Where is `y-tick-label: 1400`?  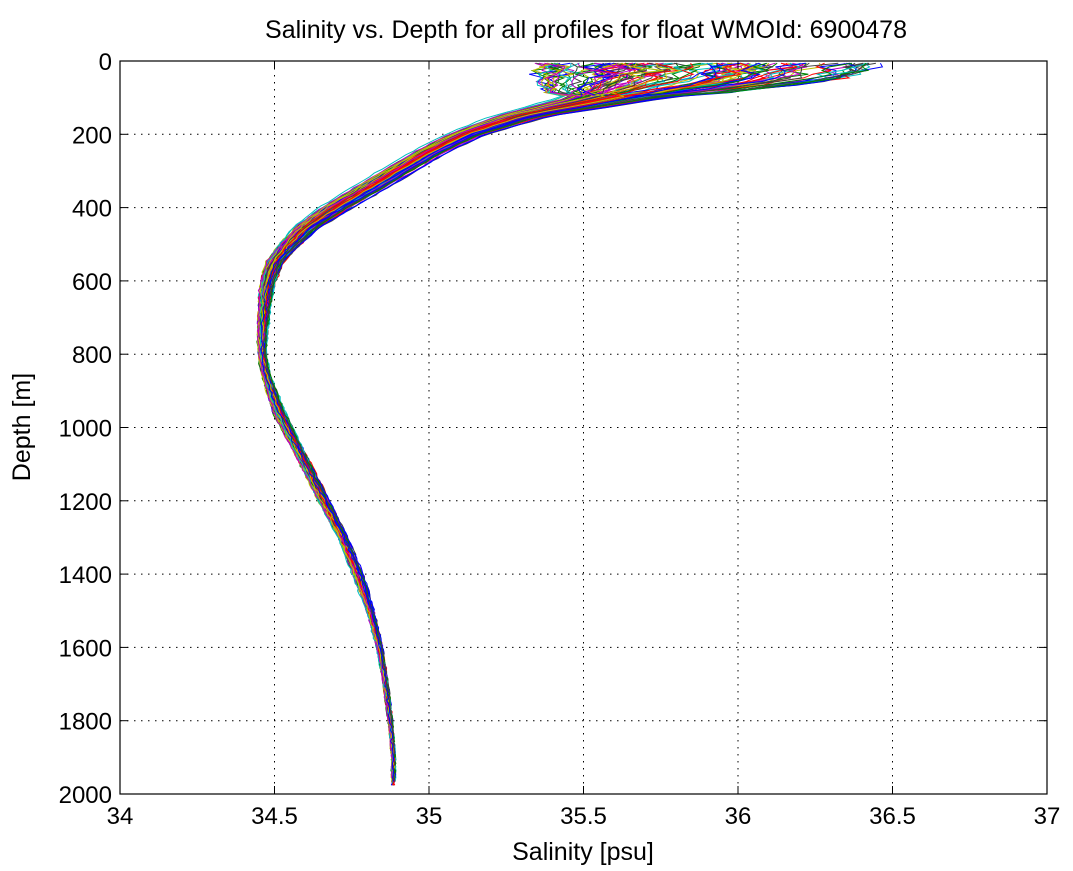
y-tick-label: 1400 is located at coordinates (85, 575).